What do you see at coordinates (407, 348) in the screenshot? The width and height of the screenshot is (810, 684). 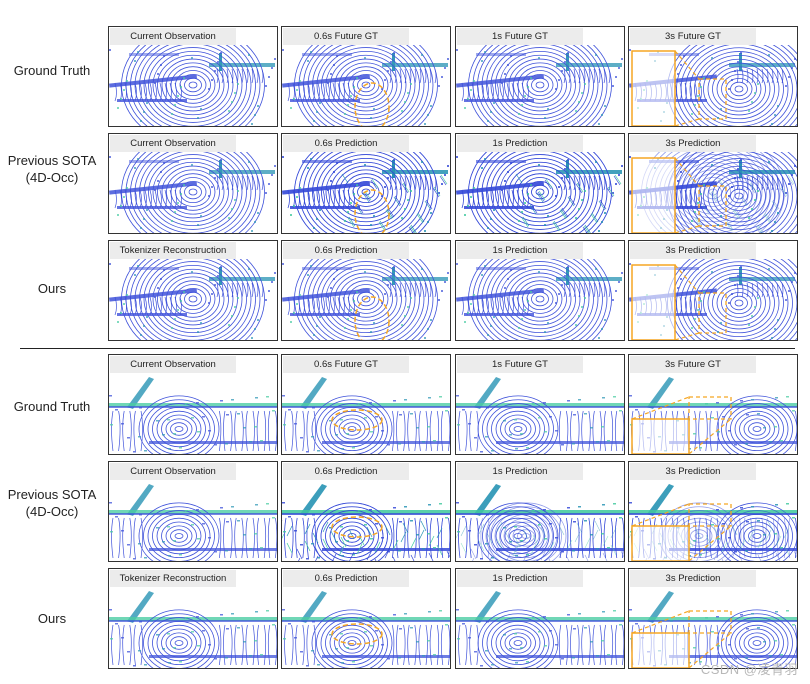 I see `section-divider` at bounding box center [407, 348].